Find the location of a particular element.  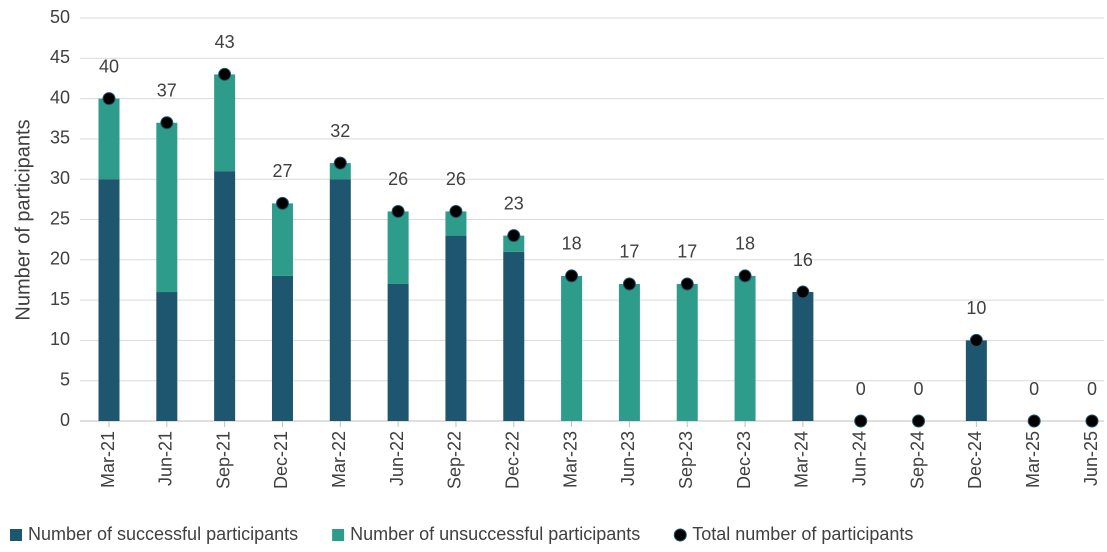

y-tick-label: 5 is located at coordinates (65, 379).